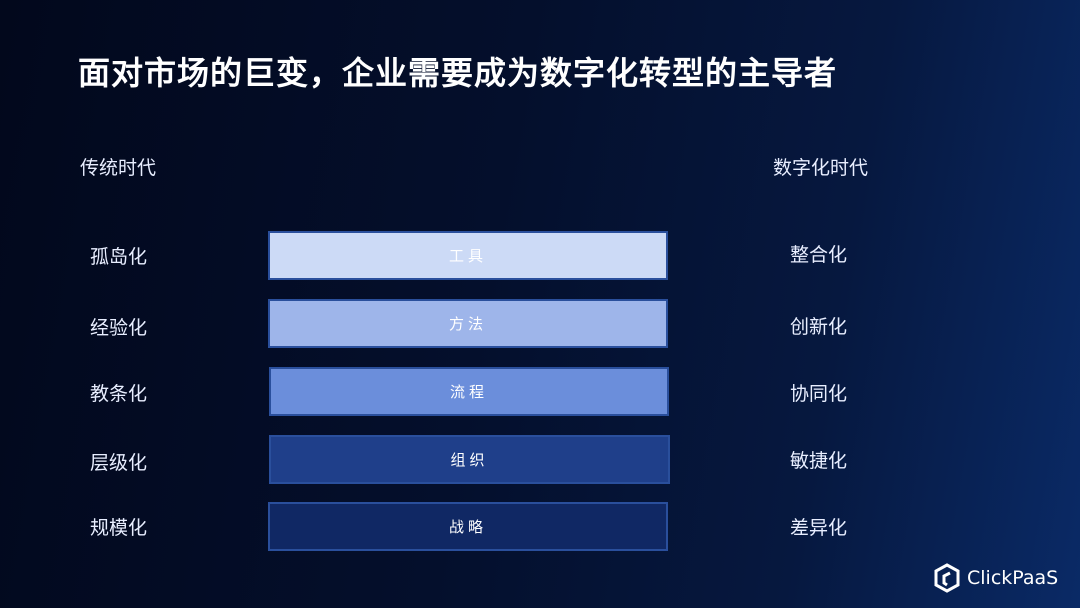 The image size is (1080, 608). Describe the element at coordinates (118, 168) in the screenshot. I see `left-column-header: 传统时代` at that location.